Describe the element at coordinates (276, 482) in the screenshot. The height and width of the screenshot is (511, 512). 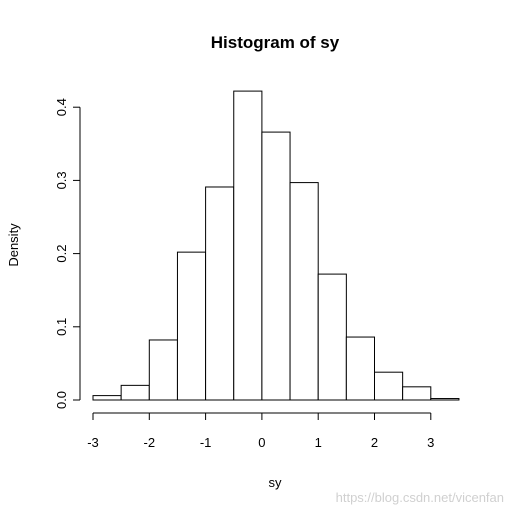
I see `x-axis-label: sy` at that location.